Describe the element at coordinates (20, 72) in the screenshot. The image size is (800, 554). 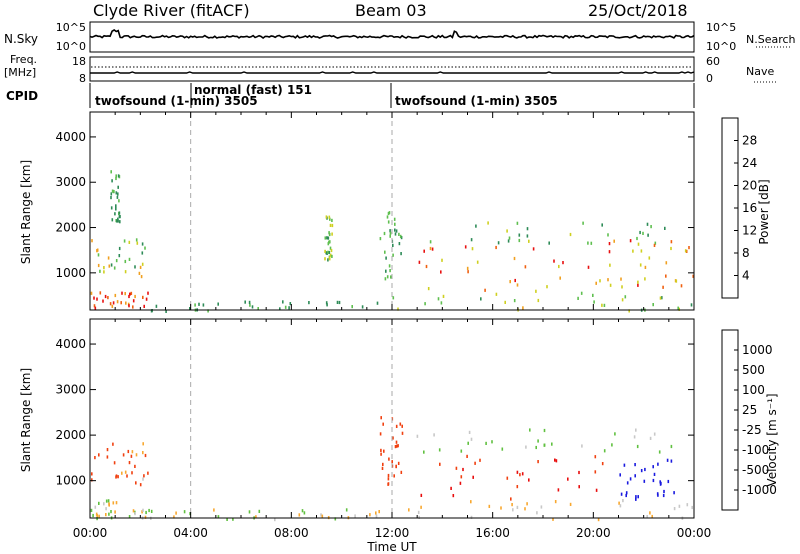
I see `freq-label-line2: [MHz]` at that location.